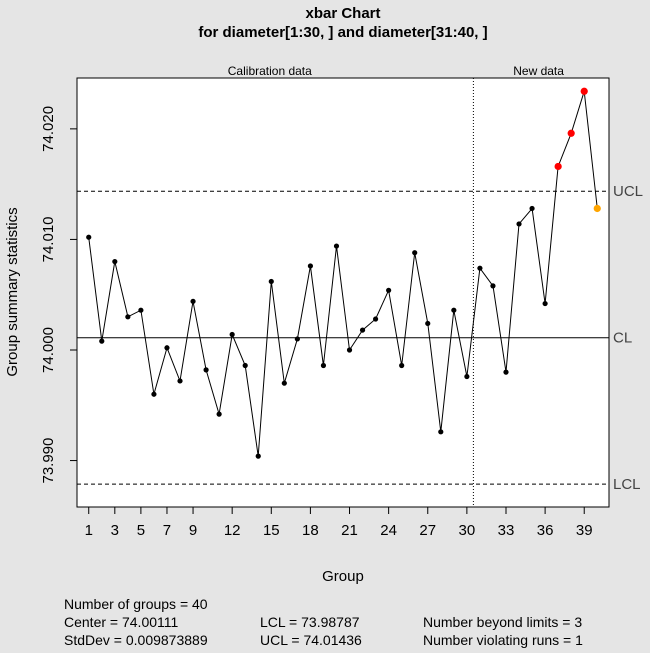 The width and height of the screenshot is (650, 653). I want to click on x-tick-label: 15, so click(271, 530).